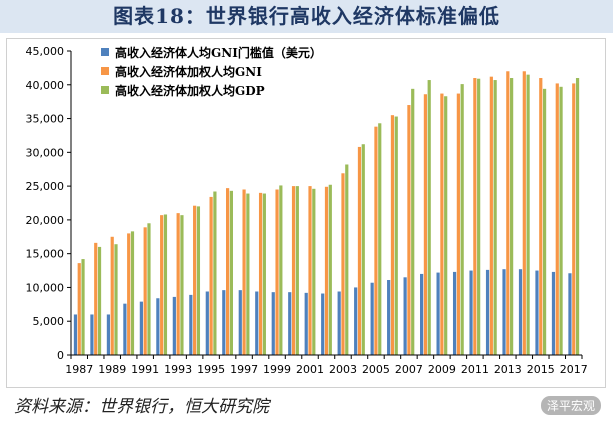 This screenshot has width=613, height=422. What do you see at coordinates (60, 355) in the screenshot?
I see `y-tick-label: 0` at bounding box center [60, 355].